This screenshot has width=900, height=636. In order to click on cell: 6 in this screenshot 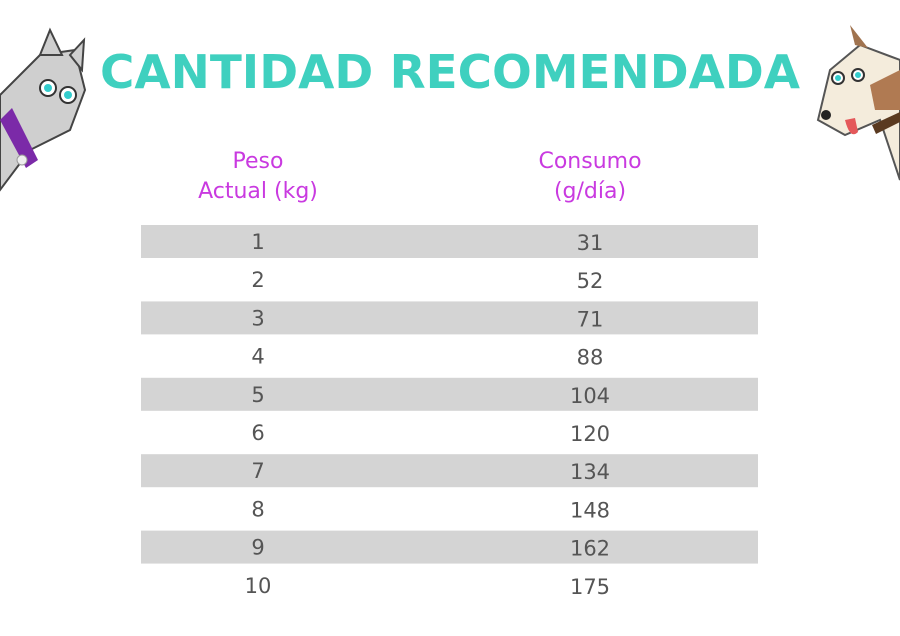, I will do `click(257, 433)`.